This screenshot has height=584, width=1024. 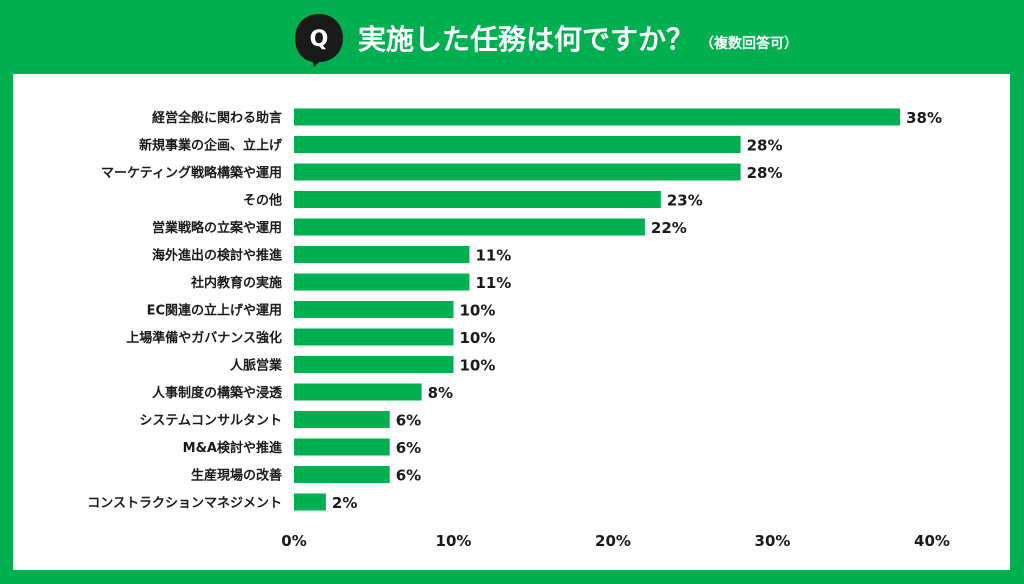 What do you see at coordinates (184, 503) in the screenshot?
I see `category-label: コンストラクションマネジメント` at bounding box center [184, 503].